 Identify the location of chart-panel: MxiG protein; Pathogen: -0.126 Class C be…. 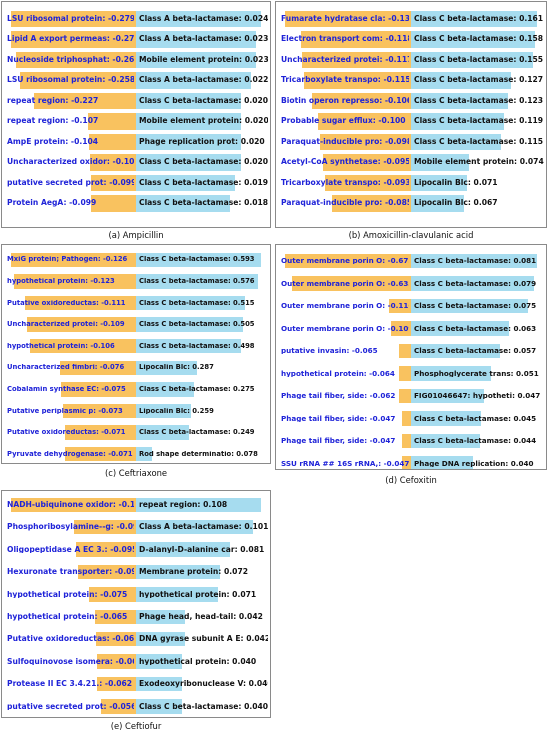
(136, 354).